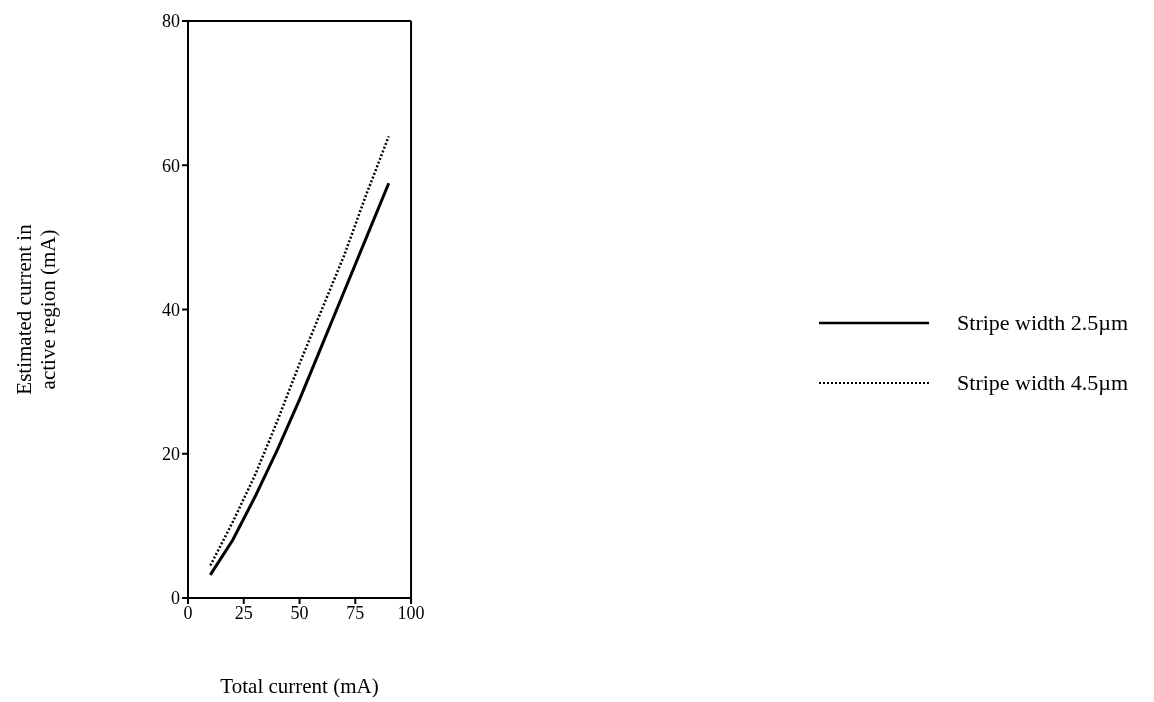 The height and width of the screenshot is (702, 1154). What do you see at coordinates (299, 612) in the screenshot?
I see `x-tick-label: 50` at bounding box center [299, 612].